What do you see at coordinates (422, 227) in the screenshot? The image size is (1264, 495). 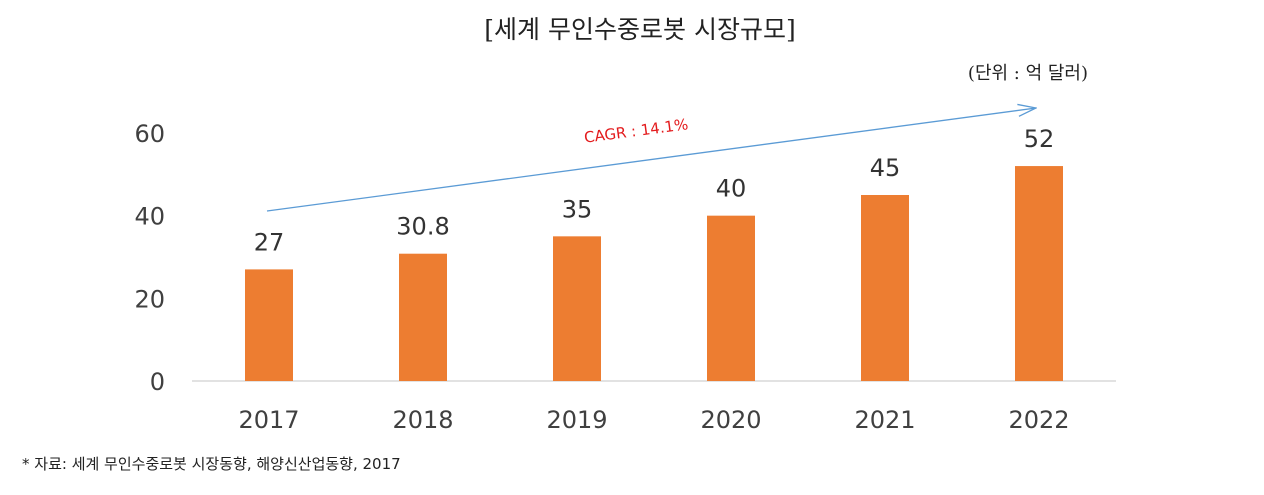 I see `data-label: 30.8` at bounding box center [422, 227].